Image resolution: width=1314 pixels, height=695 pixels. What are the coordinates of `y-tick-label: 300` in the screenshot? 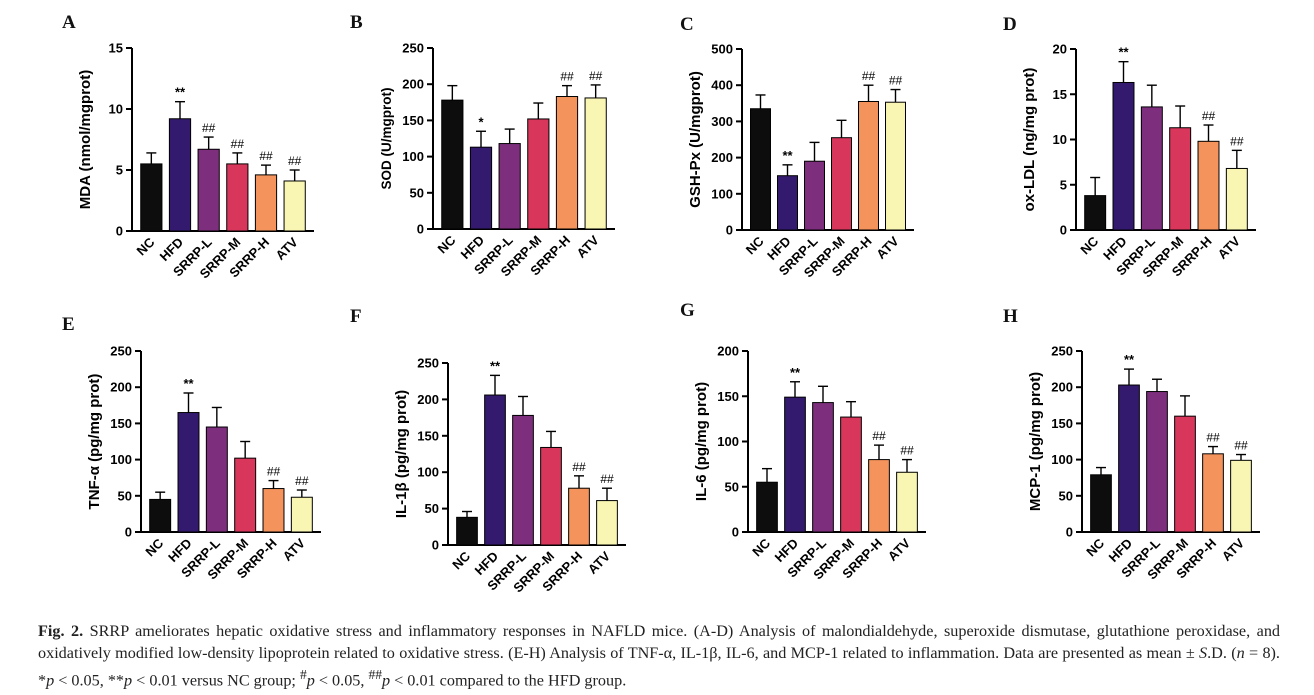 It's located at (722, 121).